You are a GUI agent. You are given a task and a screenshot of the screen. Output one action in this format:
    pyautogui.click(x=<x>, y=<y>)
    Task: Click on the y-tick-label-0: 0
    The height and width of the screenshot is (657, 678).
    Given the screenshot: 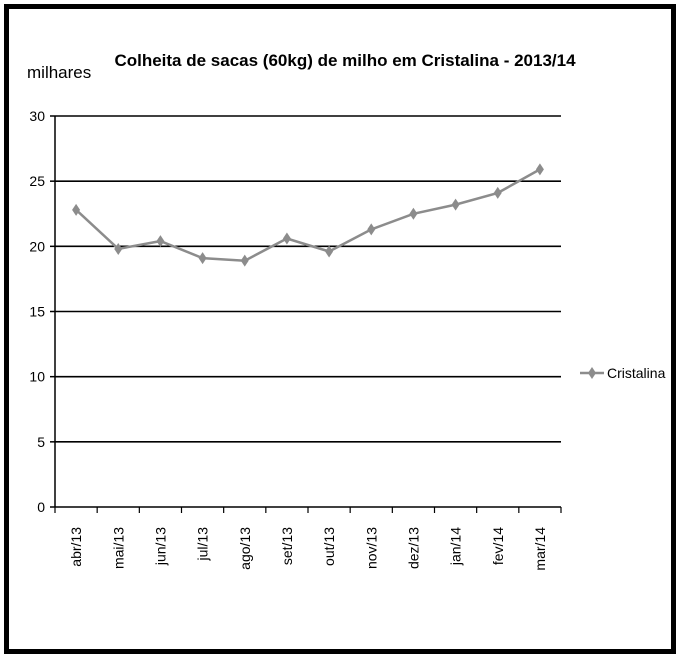 What is the action you would take?
    pyautogui.click(x=41, y=507)
    